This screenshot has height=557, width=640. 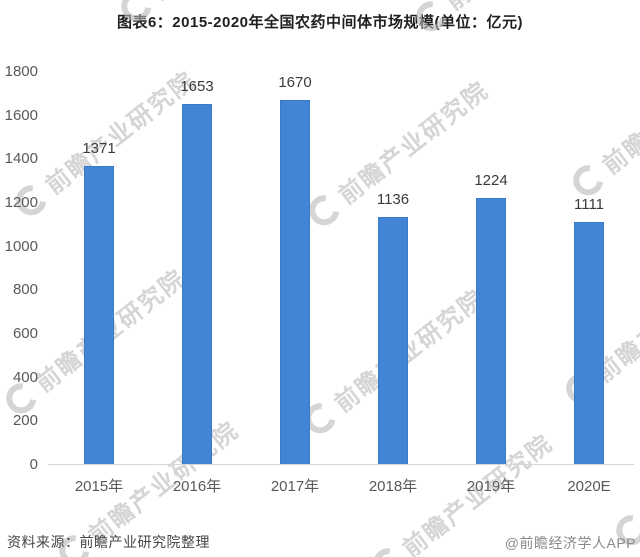 I want to click on y-tick-label: 1600, so click(x=21, y=115).